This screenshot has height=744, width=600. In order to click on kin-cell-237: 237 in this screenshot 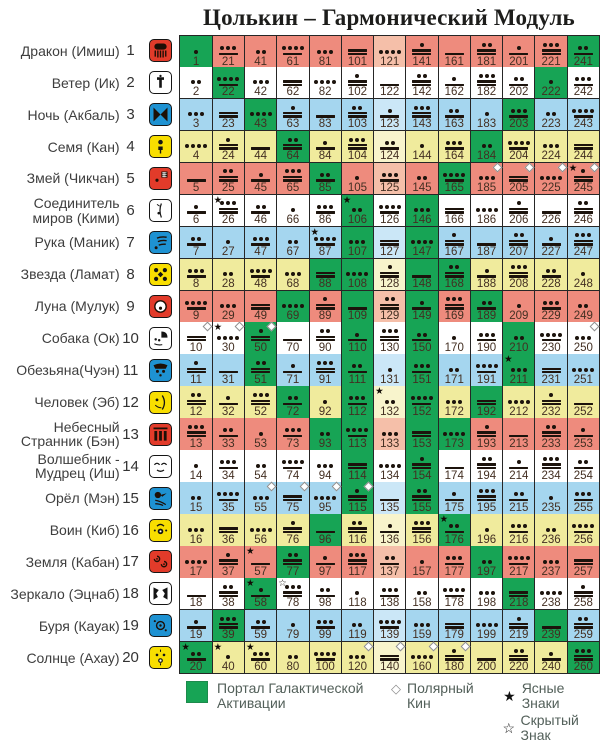, I will do `click(551, 562)`.